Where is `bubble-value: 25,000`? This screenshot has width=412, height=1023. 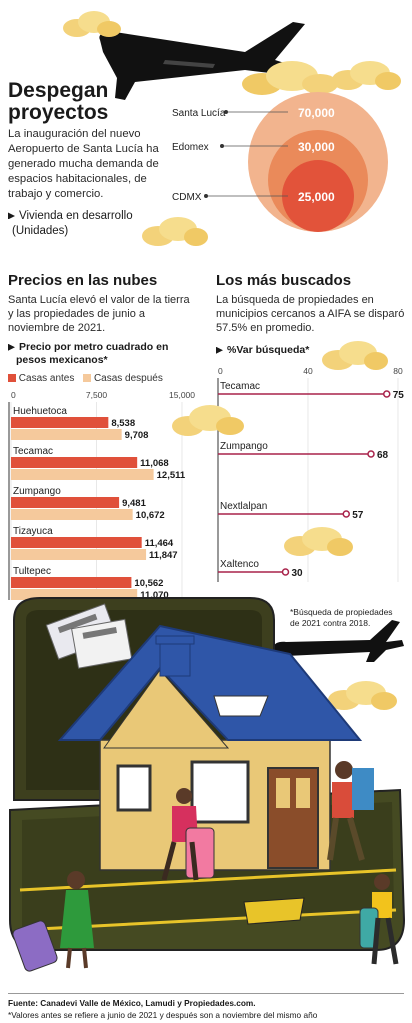 bubble-value: 25,000 is located at coordinates (316, 197).